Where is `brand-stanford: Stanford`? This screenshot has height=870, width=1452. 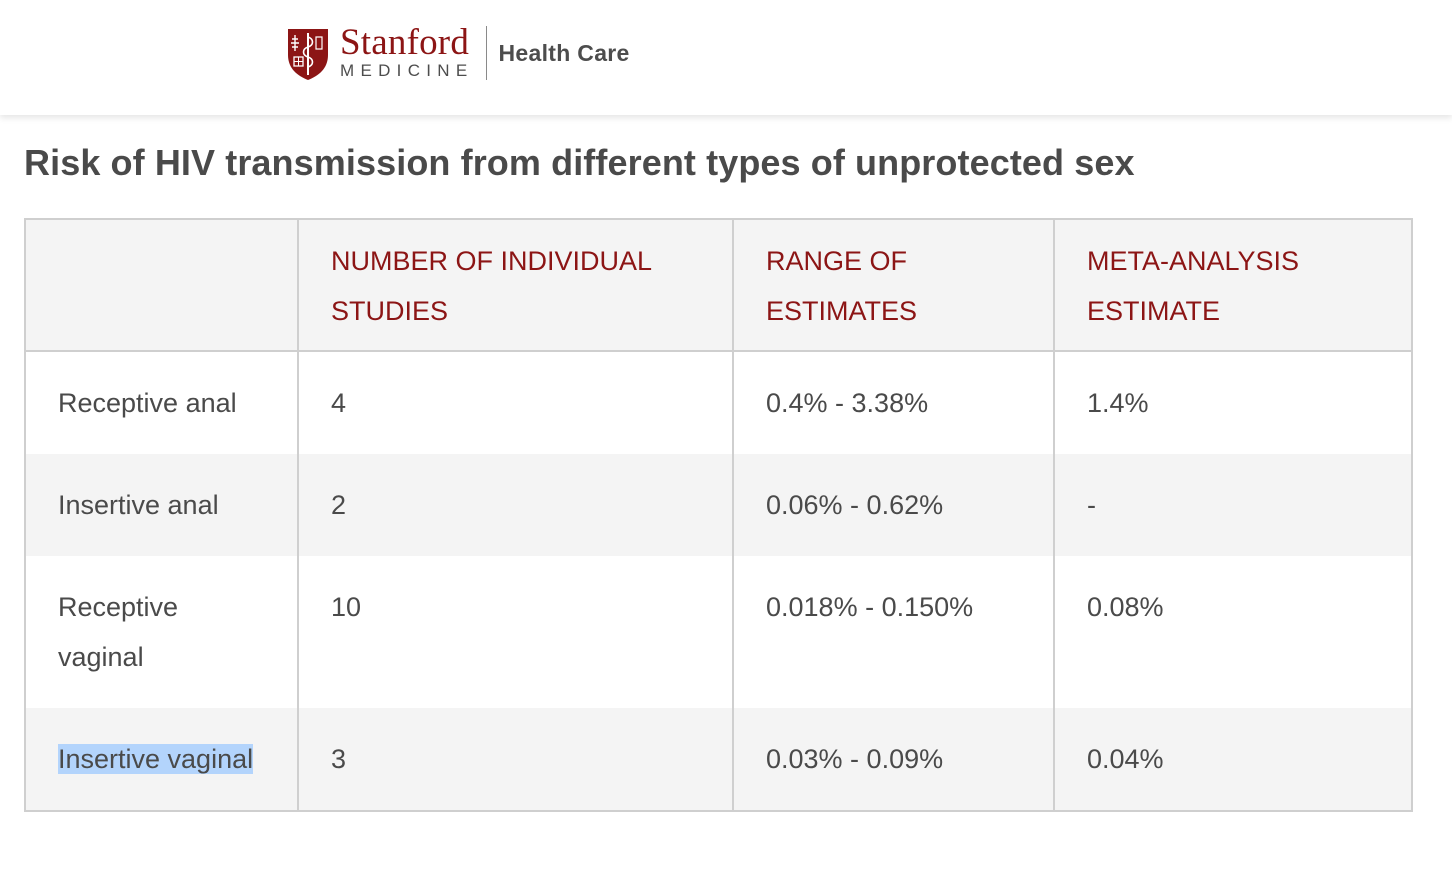
brand-stanford: Stanford is located at coordinates (405, 42).